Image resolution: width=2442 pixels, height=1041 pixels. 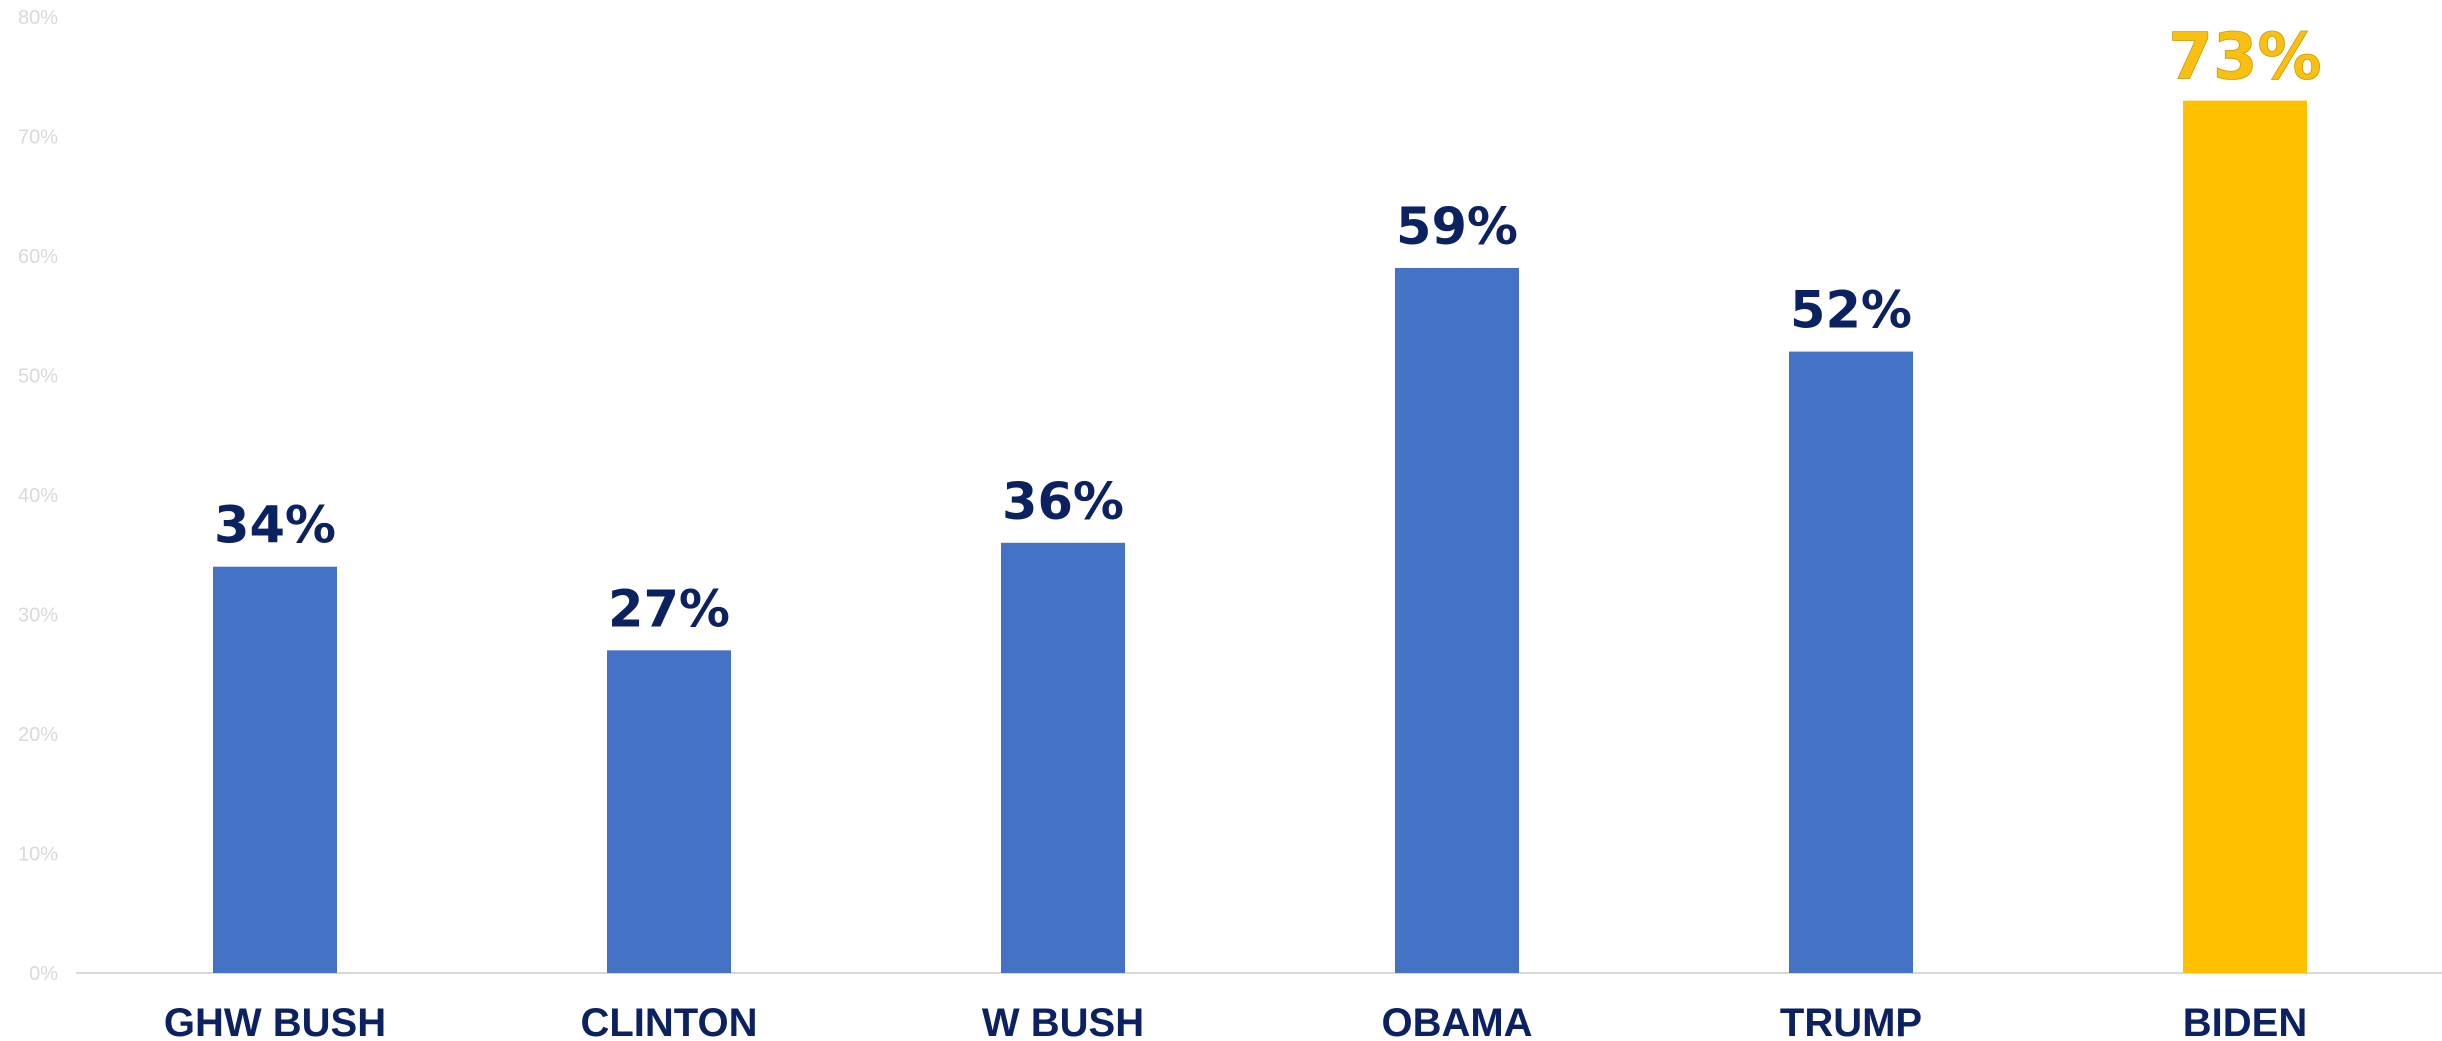 What do you see at coordinates (1851, 311) in the screenshot?
I see `data-label: 52%` at bounding box center [1851, 311].